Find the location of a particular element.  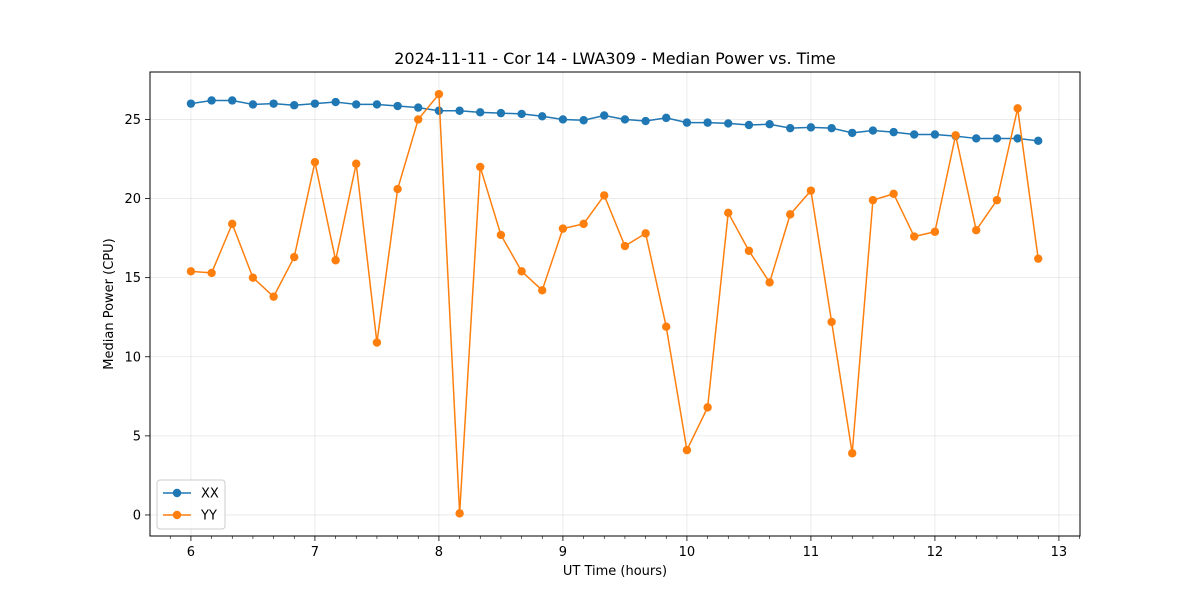

legend-item-xx: XX is located at coordinates (191, 494).